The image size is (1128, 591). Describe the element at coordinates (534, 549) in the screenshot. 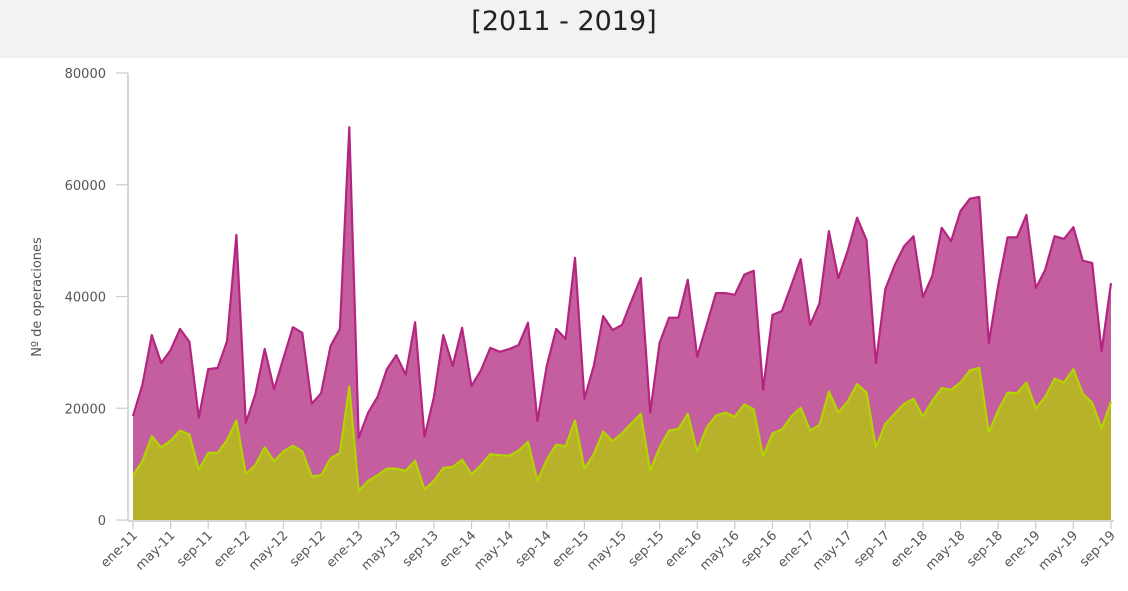

I see `x-tick-label: sep-14` at that location.